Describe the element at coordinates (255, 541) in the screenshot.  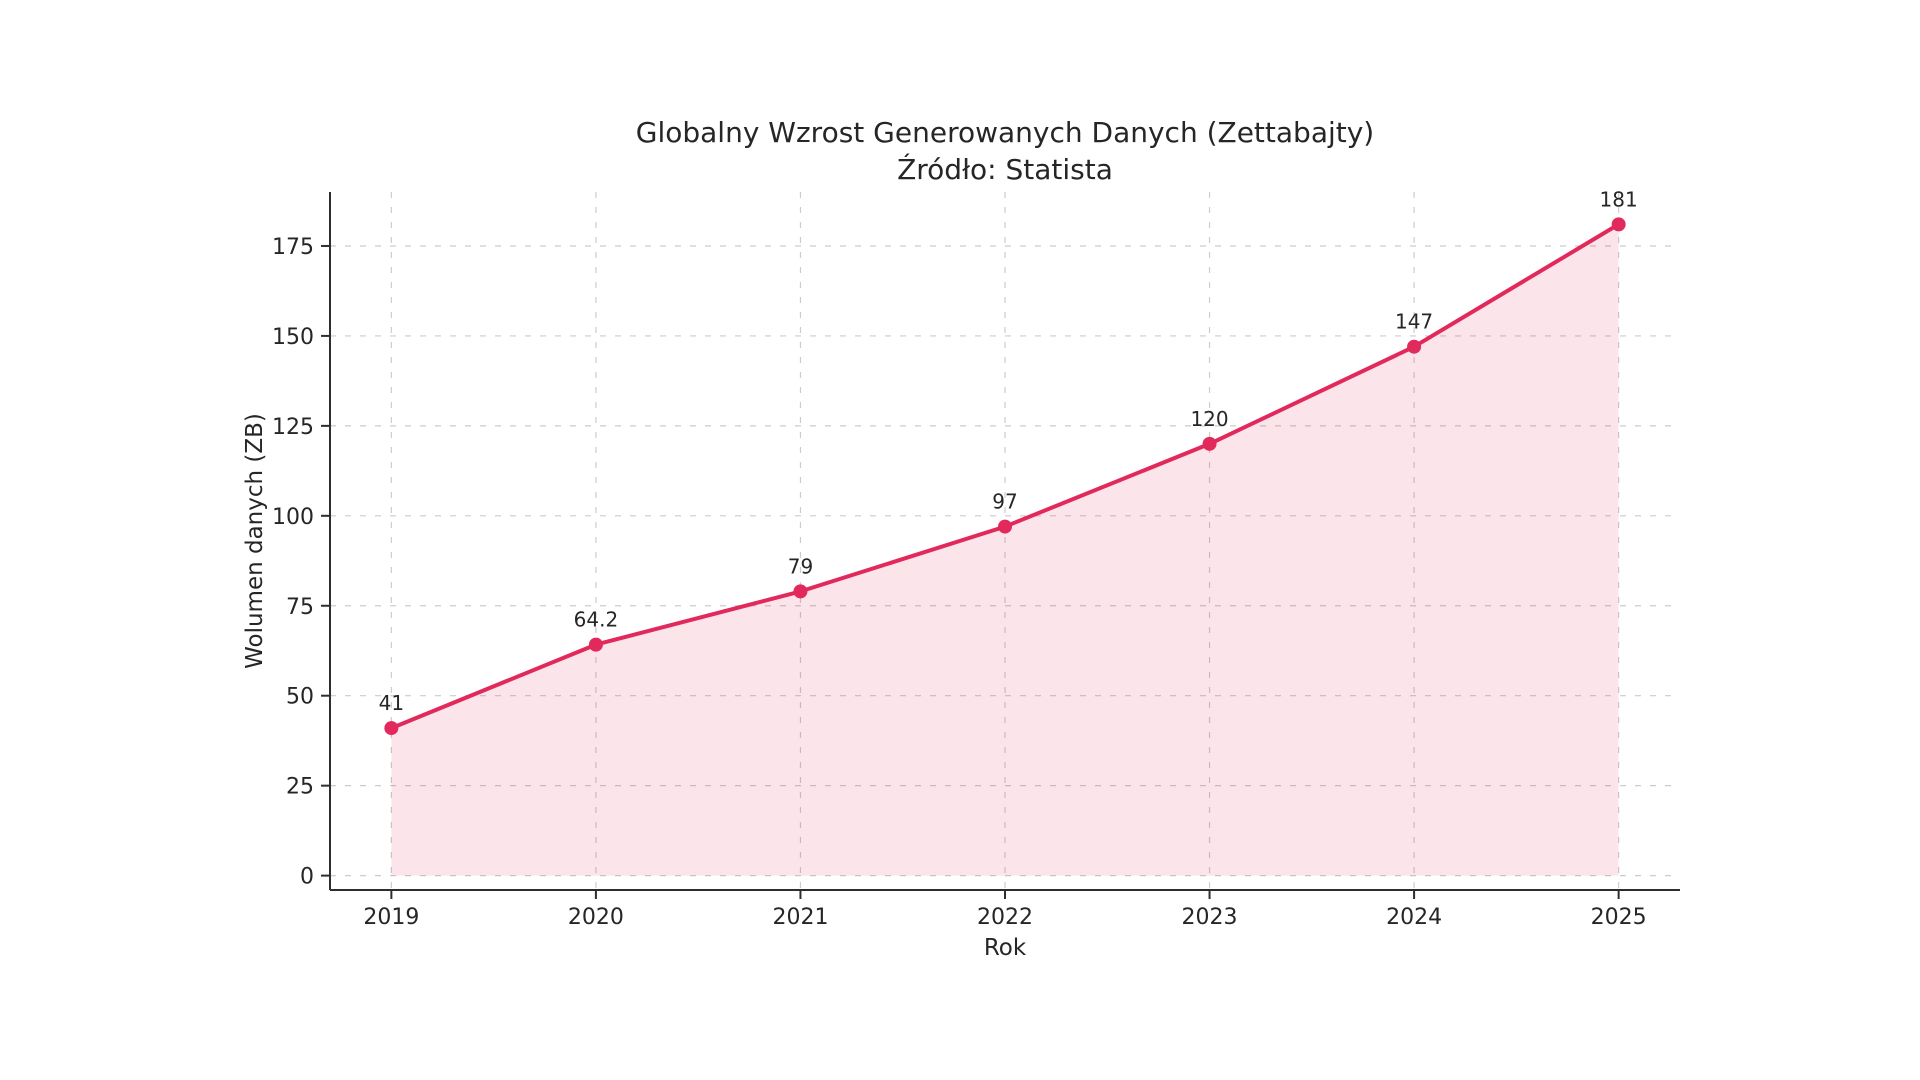
I see `y-axis-label: Wolumen danych (ZB)` at that location.